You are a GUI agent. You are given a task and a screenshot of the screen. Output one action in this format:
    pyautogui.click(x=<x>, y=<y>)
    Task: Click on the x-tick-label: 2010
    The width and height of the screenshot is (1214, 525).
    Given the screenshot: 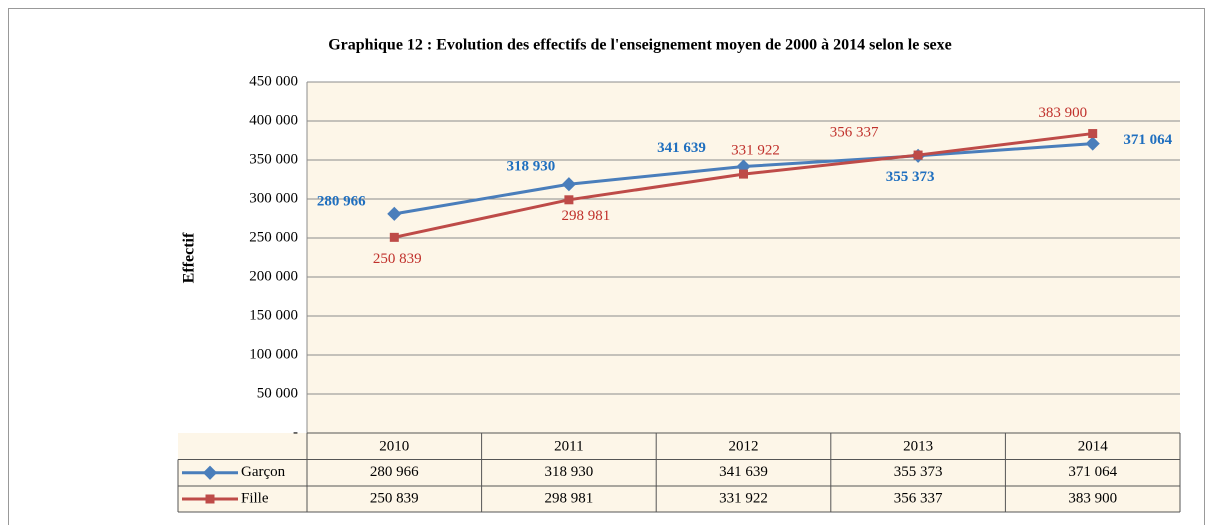 What is the action you would take?
    pyautogui.click(x=394, y=446)
    